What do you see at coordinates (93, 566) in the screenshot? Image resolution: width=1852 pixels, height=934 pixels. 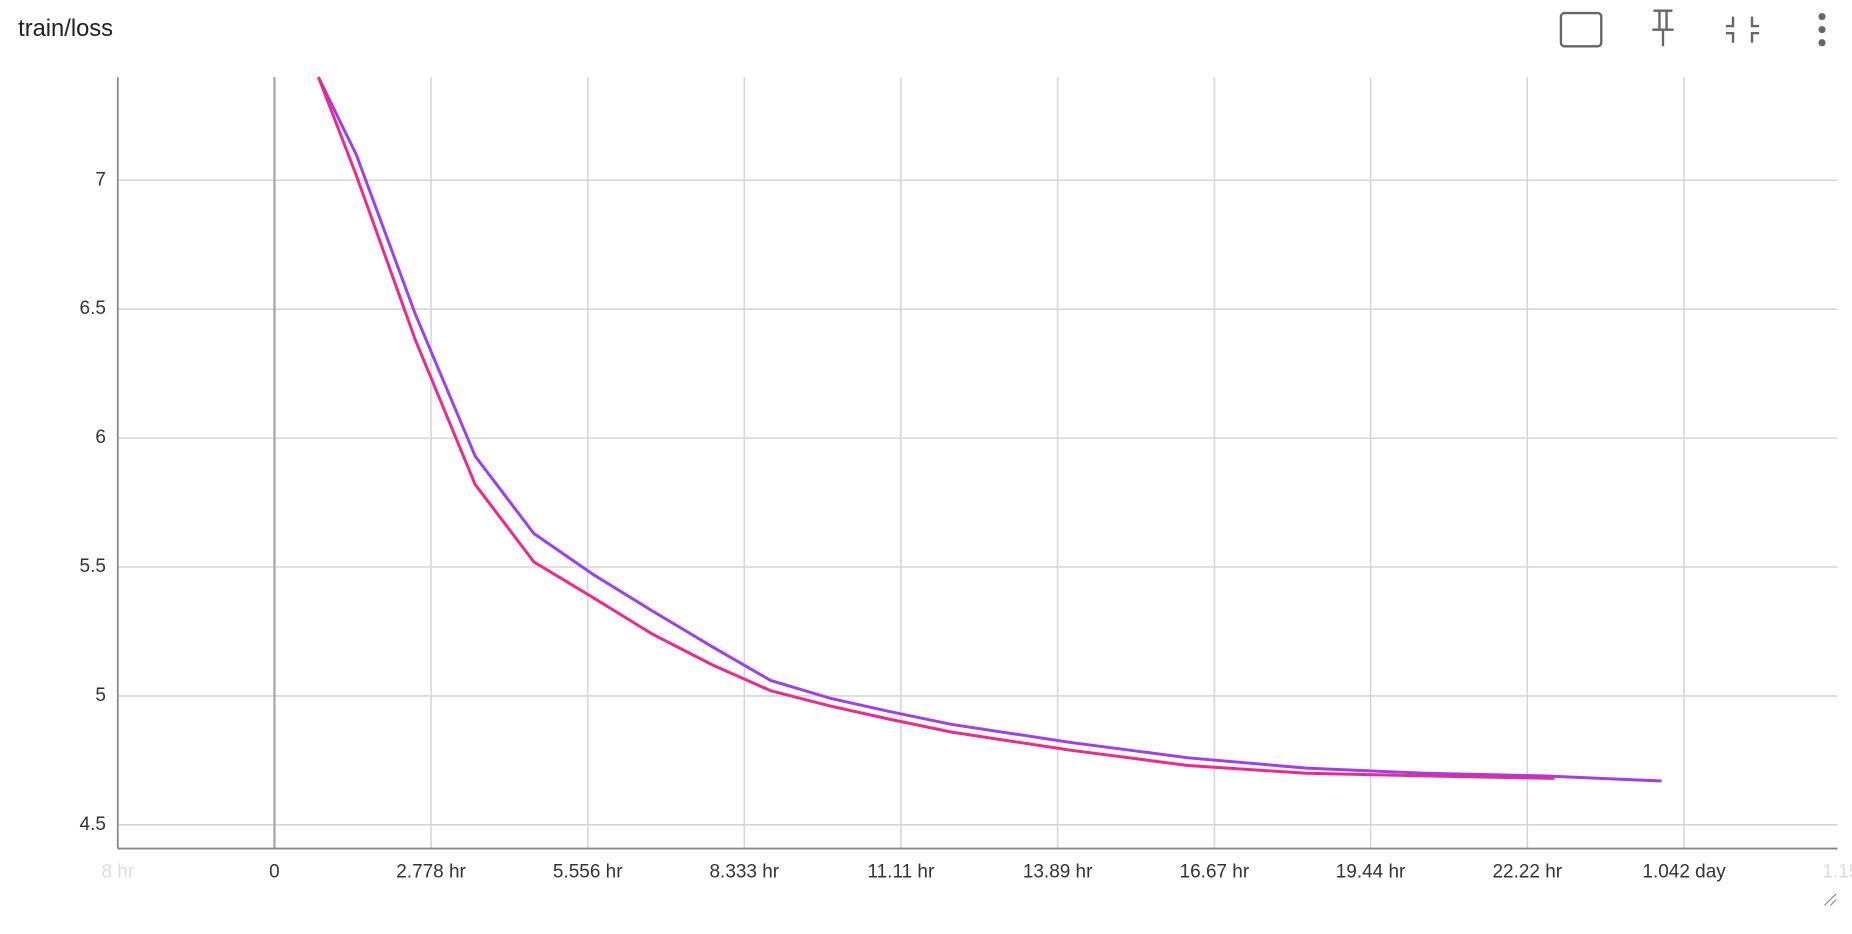 I see `y-tick-label: 5.5` at bounding box center [93, 566].